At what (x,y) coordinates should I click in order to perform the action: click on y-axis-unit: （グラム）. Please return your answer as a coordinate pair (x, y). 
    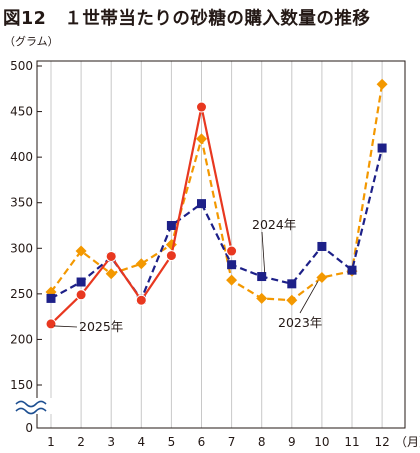
    Looking at the image, I should click on (31, 41).